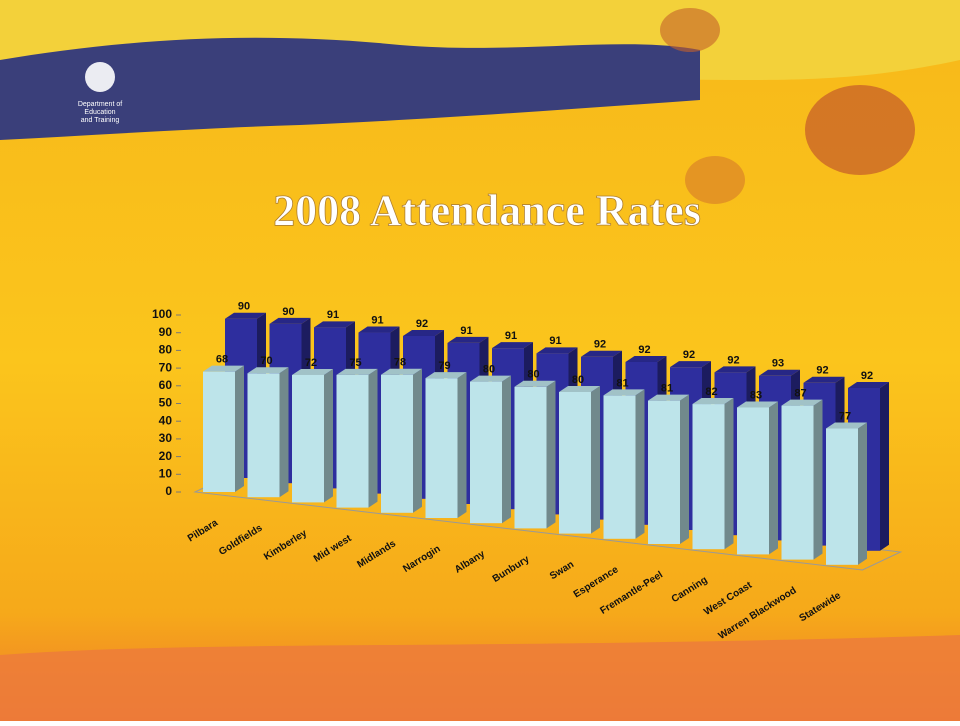  What do you see at coordinates (99, 112) in the screenshot?
I see `logo-text: Education` at bounding box center [99, 112].